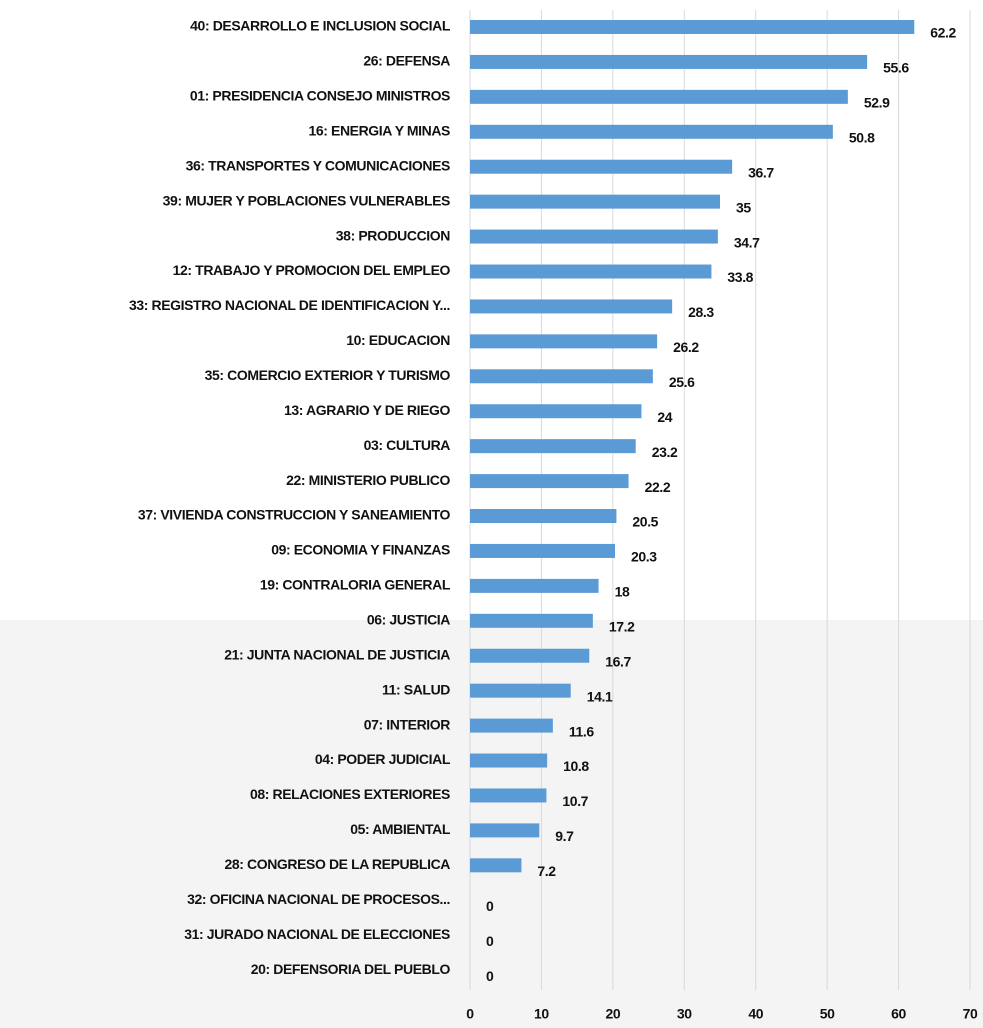  Describe the element at coordinates (350, 794) in the screenshot. I see `y-tick-label: 08: RELACIONES EXTERIORES` at that location.